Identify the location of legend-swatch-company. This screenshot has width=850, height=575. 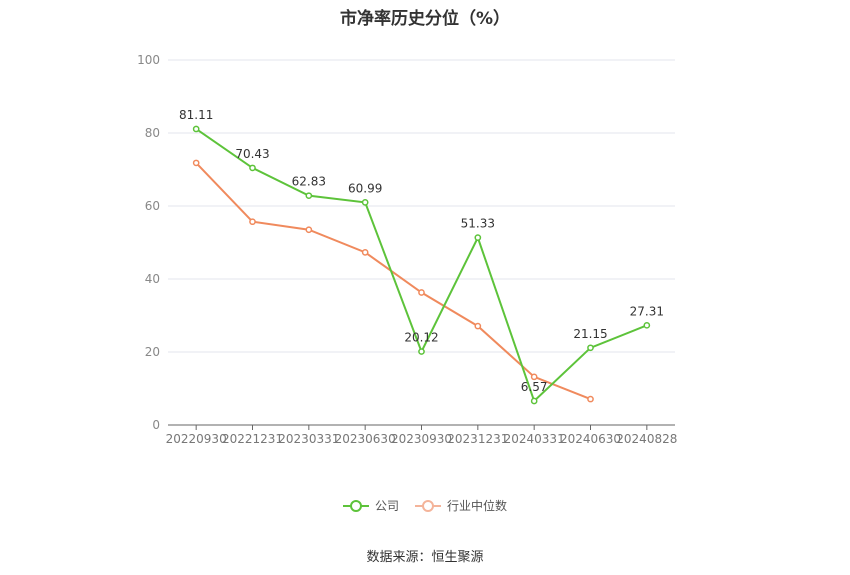
(355, 506).